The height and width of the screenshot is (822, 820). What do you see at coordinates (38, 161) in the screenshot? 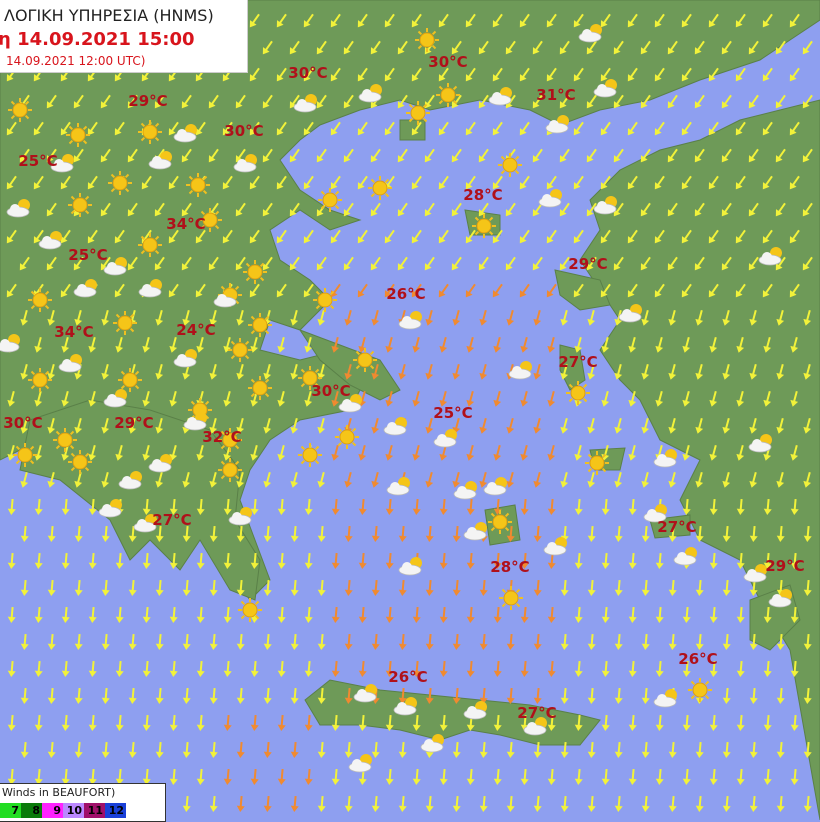
I see `temperature-label: 25°C` at bounding box center [38, 161].